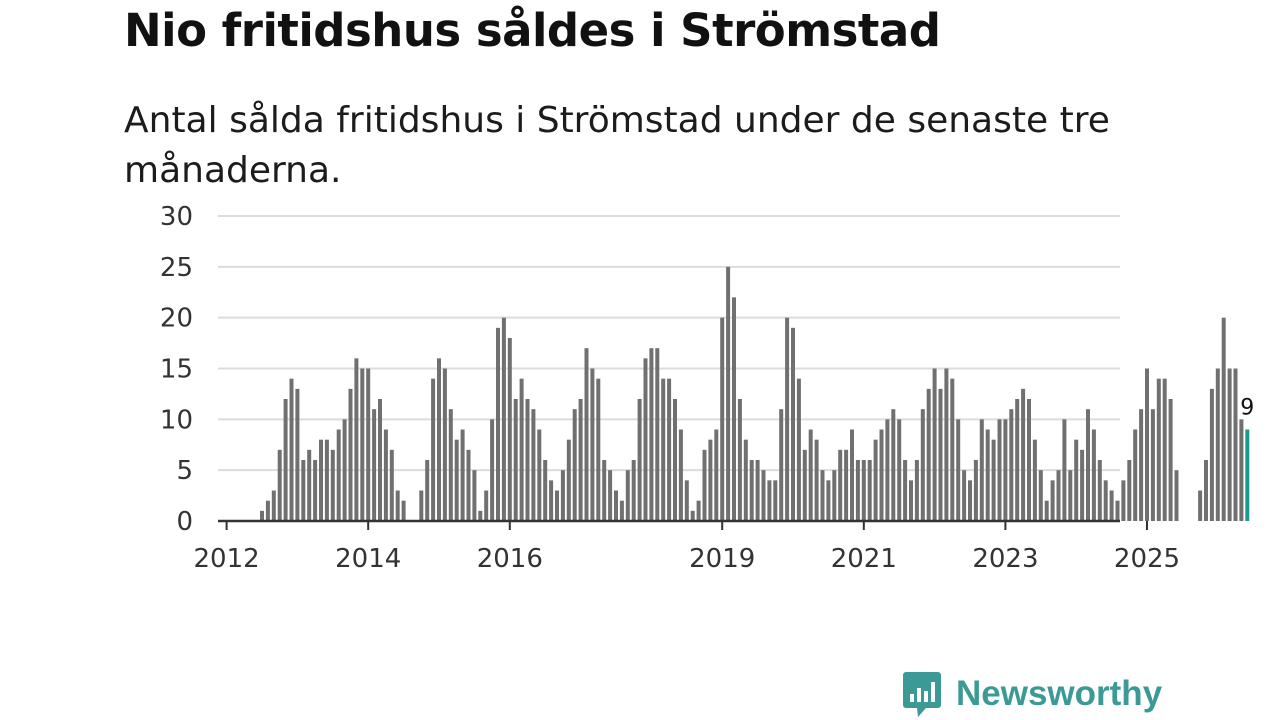 The image size is (1280, 720). I want to click on y-tick-label: 30, so click(176, 217).